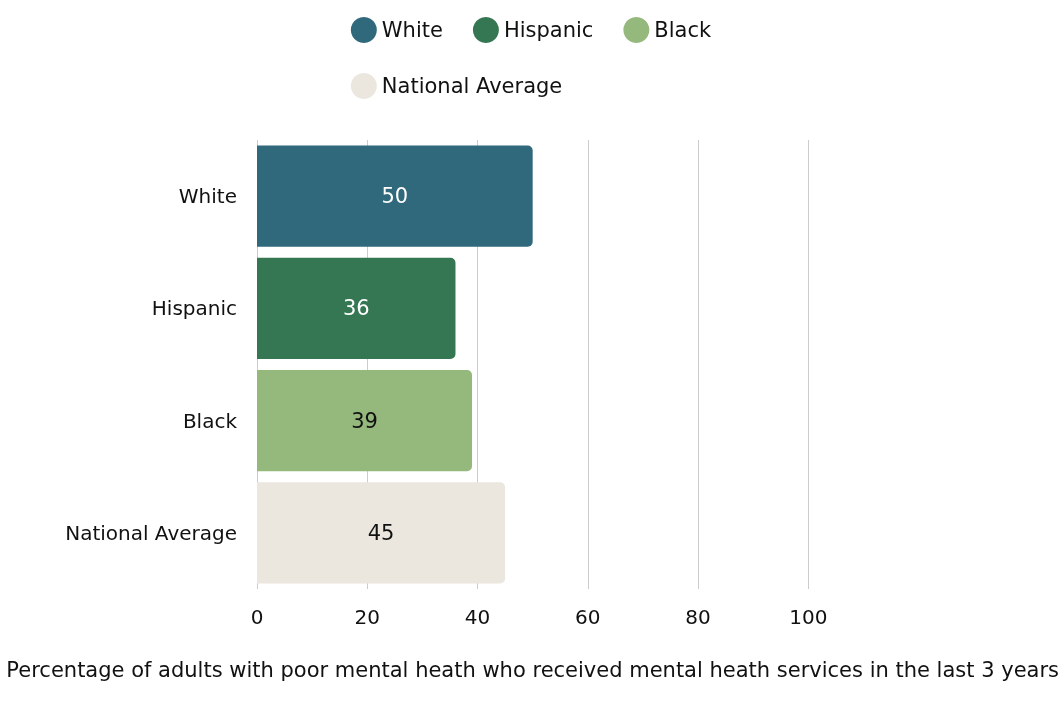 The height and width of the screenshot is (709, 1062). Describe the element at coordinates (194, 308) in the screenshot. I see `y-tick-label: Hispanic` at that location.